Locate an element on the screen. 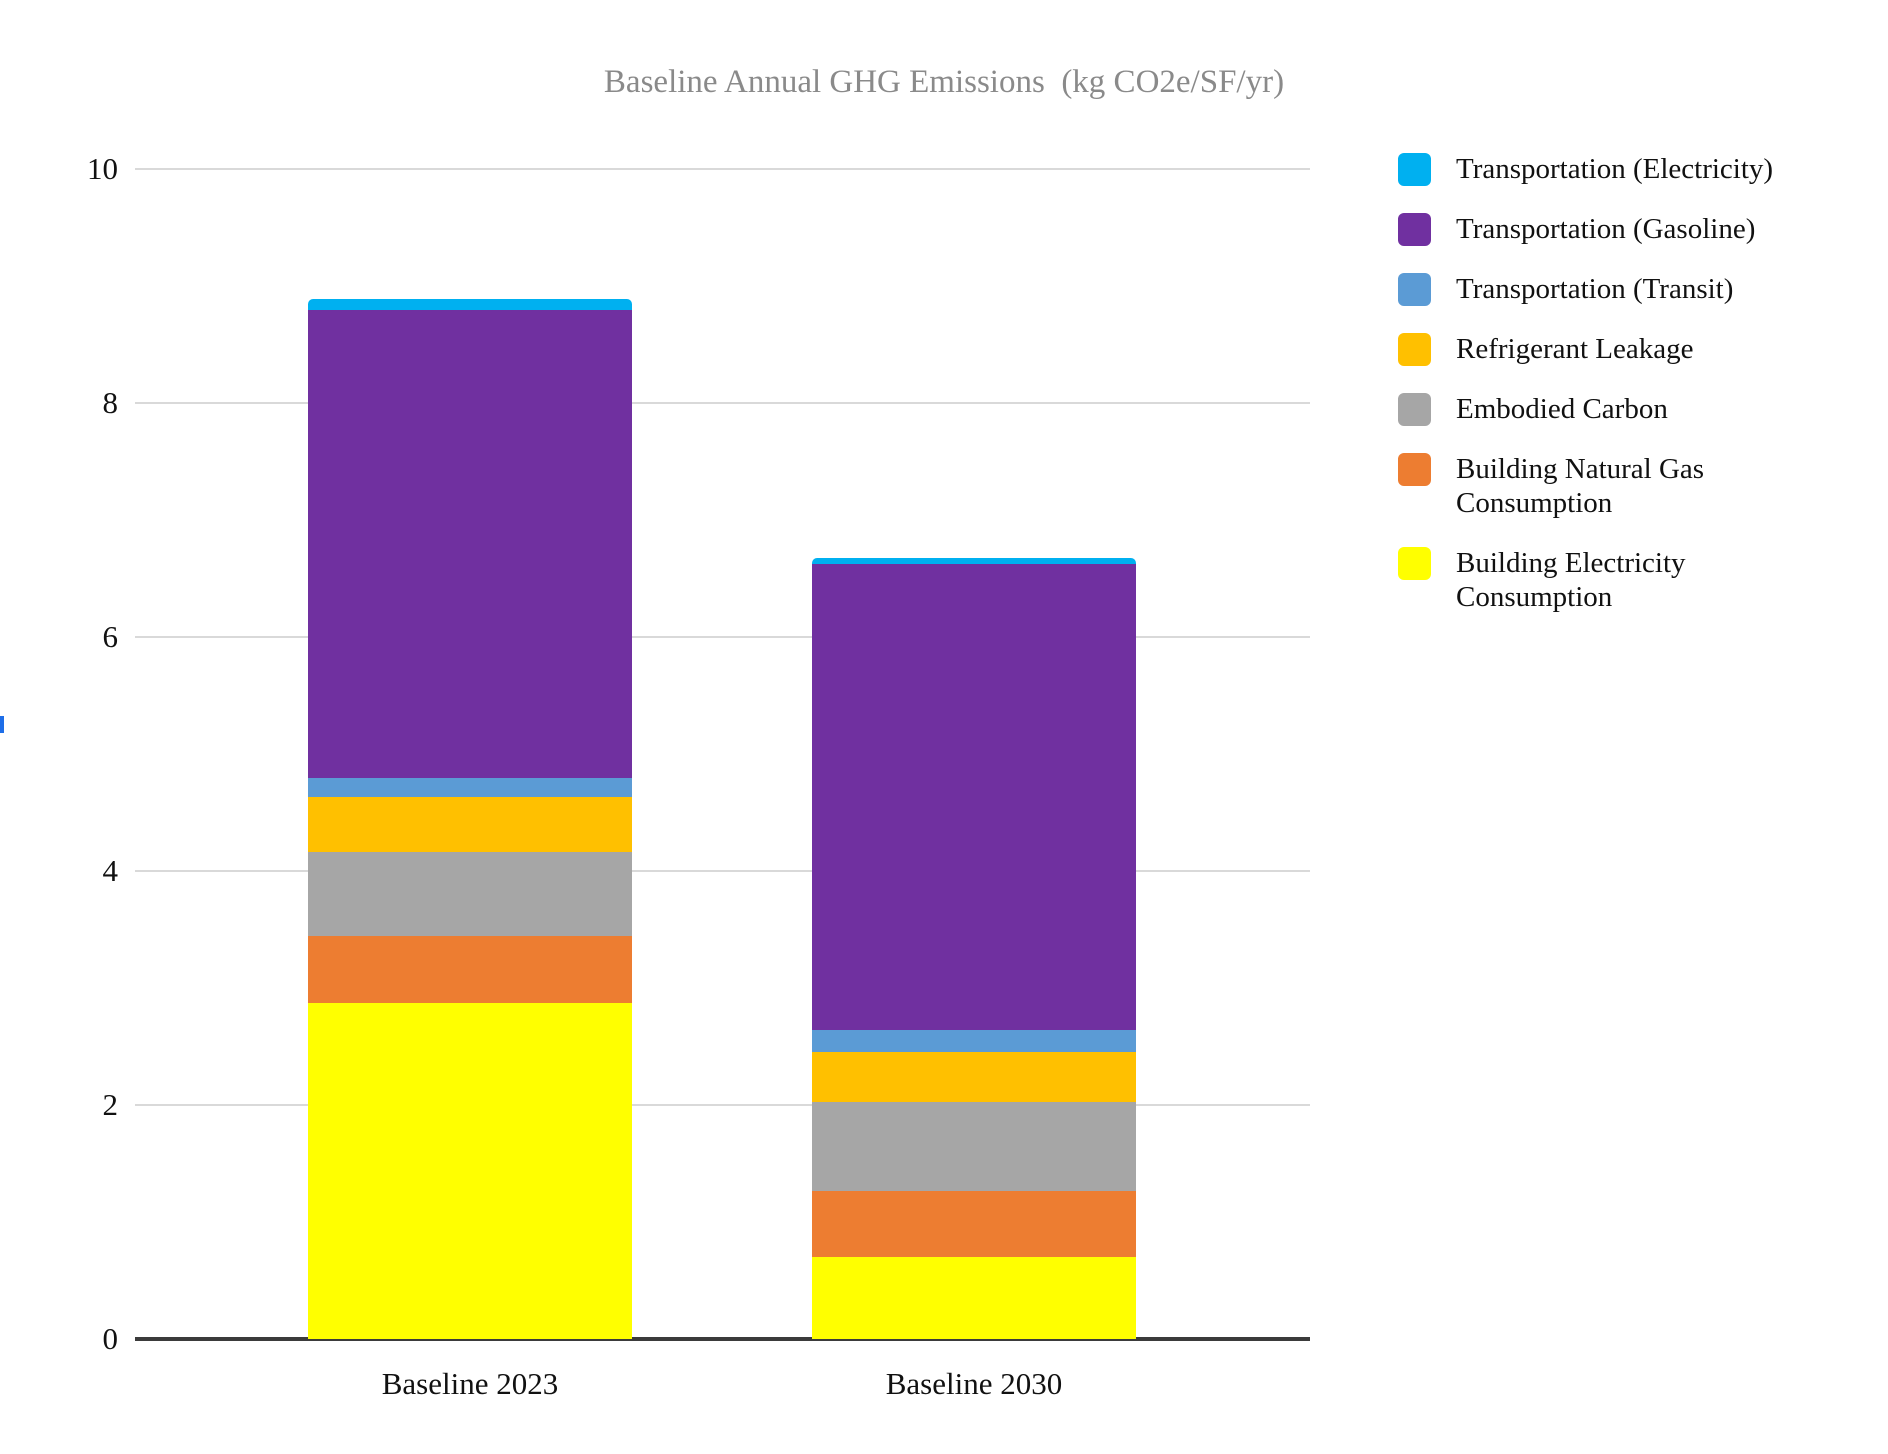 The width and height of the screenshot is (1888, 1454). bar-segment-baseline-2030-transportation-electricity is located at coordinates (974, 561).